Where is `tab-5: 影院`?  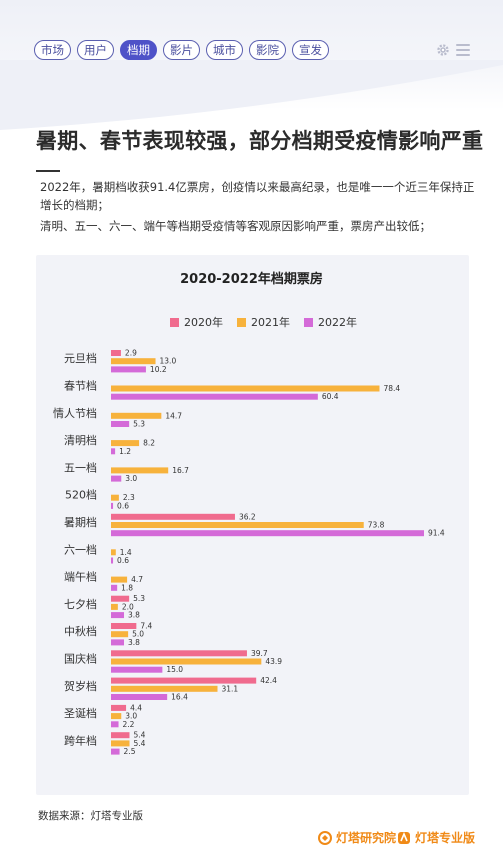
tab-5: 影院 is located at coordinates (267, 50).